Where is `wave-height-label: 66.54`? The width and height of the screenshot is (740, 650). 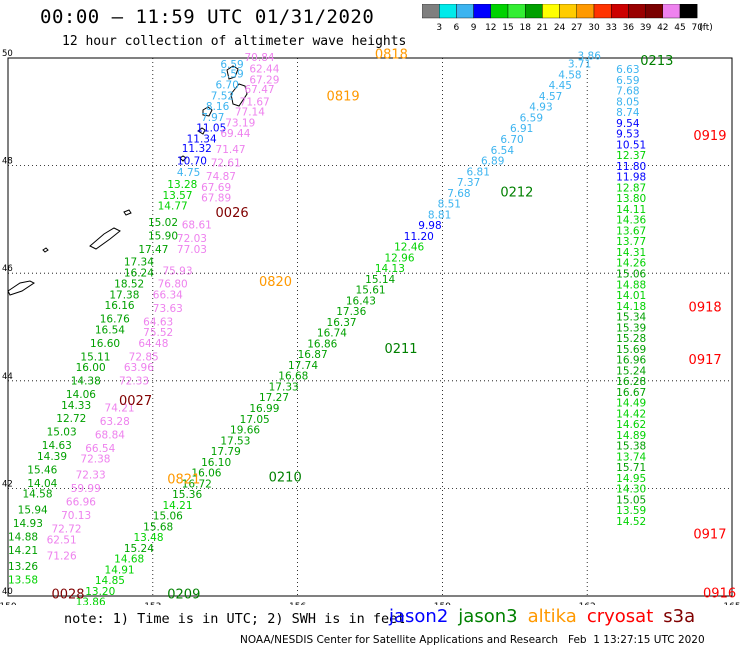
wave-height-label: 66.54 is located at coordinates (100, 449).